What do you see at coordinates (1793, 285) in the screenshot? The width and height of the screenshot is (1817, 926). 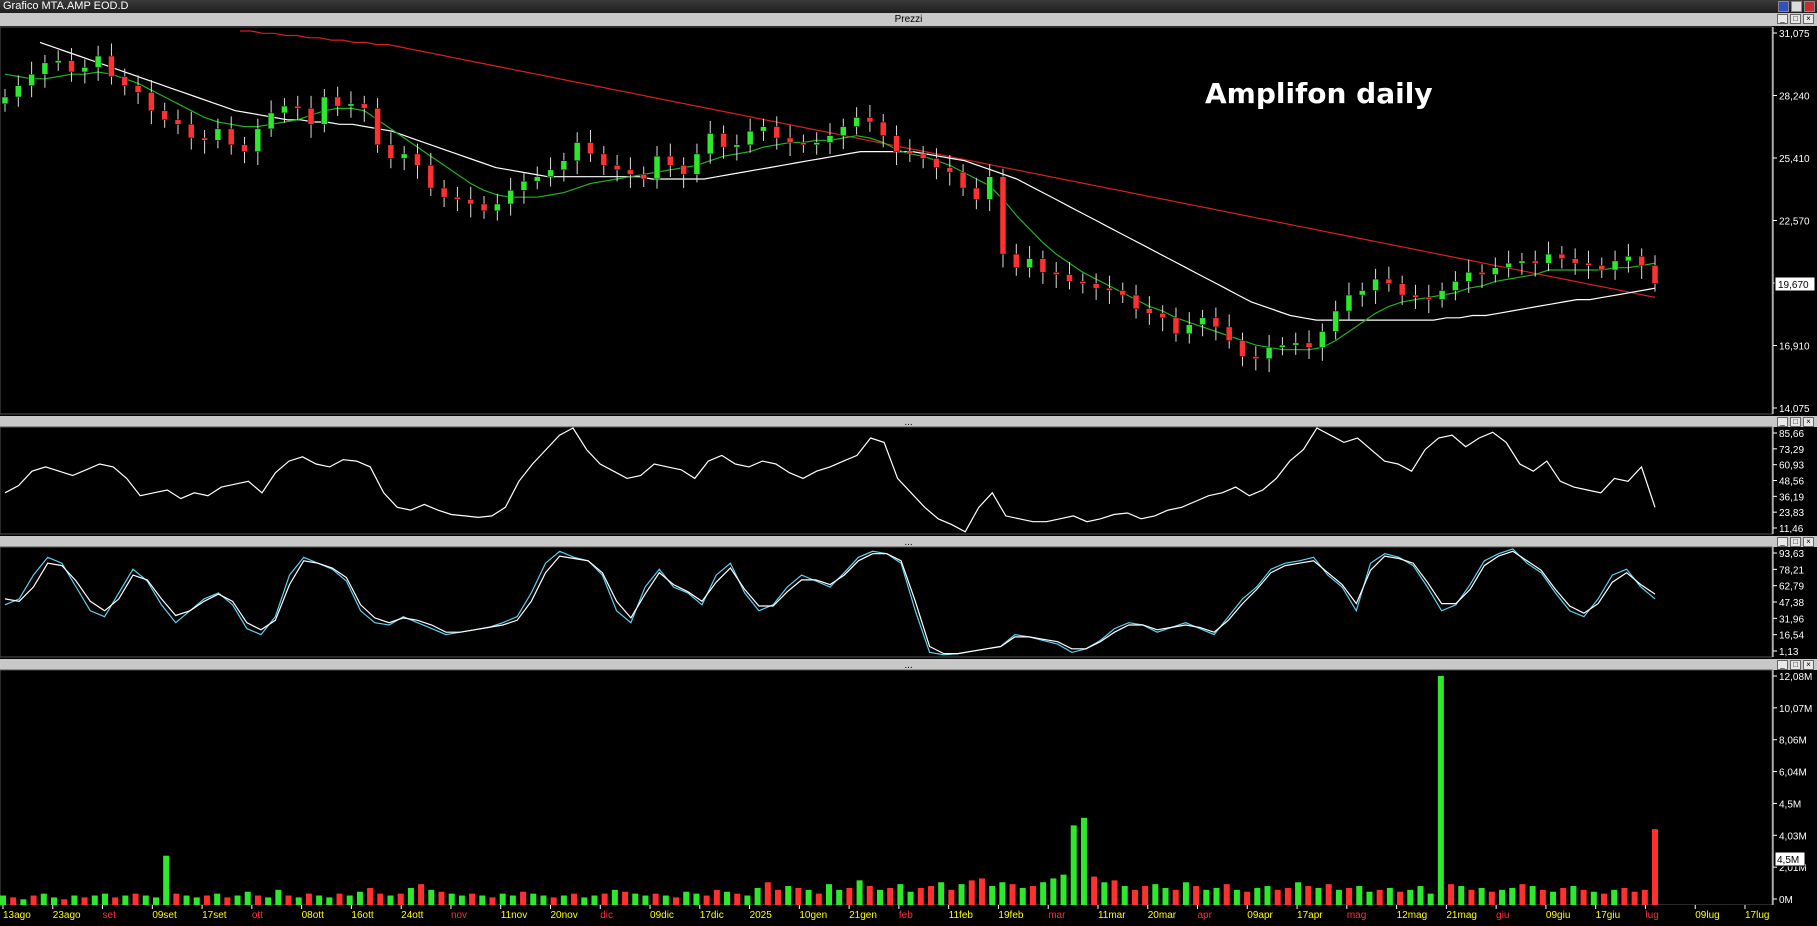 I see `last-price-label: 19,670` at bounding box center [1793, 285].